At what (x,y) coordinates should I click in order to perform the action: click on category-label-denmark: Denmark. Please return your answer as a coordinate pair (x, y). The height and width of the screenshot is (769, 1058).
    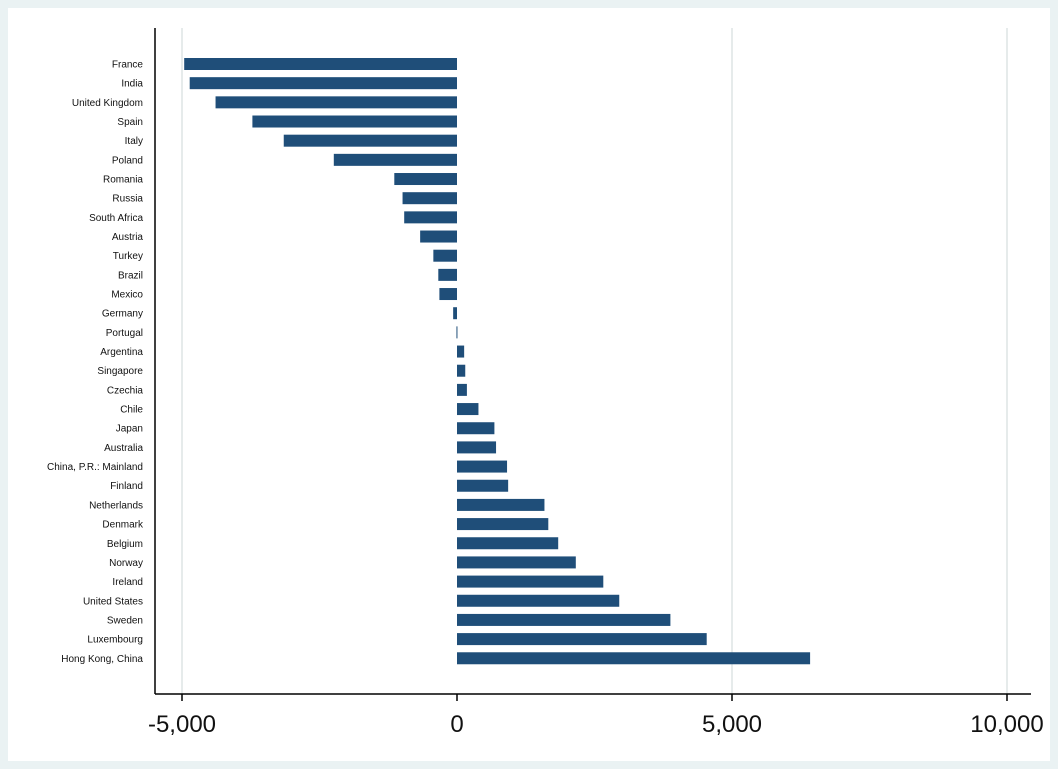
    Looking at the image, I should click on (123, 525).